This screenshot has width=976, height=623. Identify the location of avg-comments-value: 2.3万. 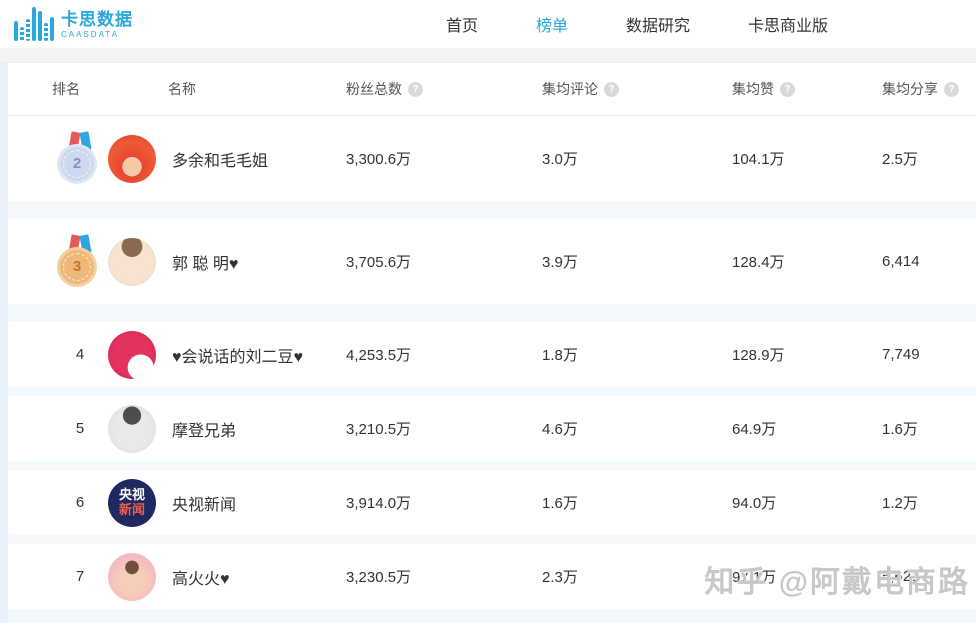
(560, 577).